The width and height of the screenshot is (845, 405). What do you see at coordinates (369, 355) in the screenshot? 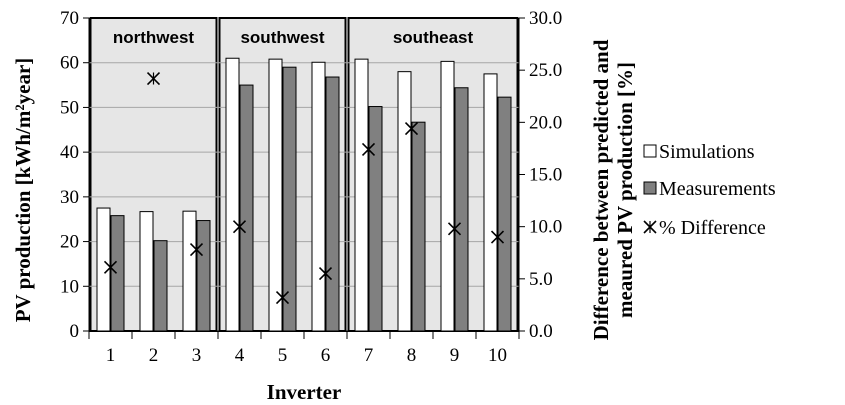
I see `x-tick-label: 7` at bounding box center [369, 355].